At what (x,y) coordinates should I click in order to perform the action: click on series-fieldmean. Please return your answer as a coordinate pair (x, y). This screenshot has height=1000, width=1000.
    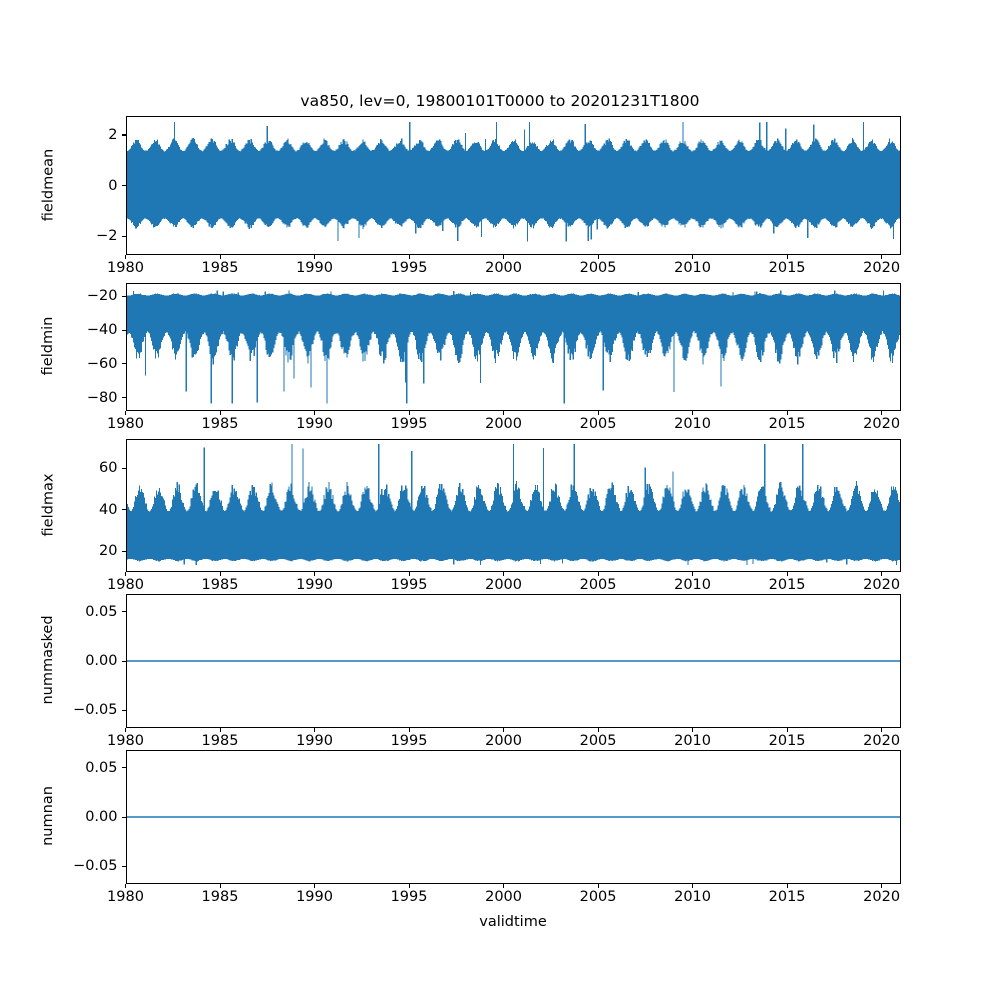
    Looking at the image, I should click on (513, 181).